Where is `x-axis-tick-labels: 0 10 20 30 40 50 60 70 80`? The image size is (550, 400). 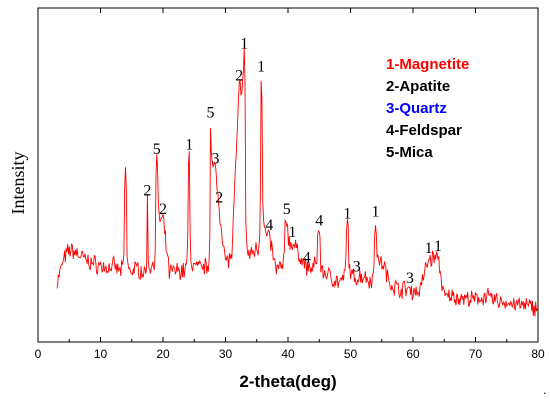 x-axis-tick-labels: 0 10 20 30 40 50 60 70 80 is located at coordinates (290, 354).